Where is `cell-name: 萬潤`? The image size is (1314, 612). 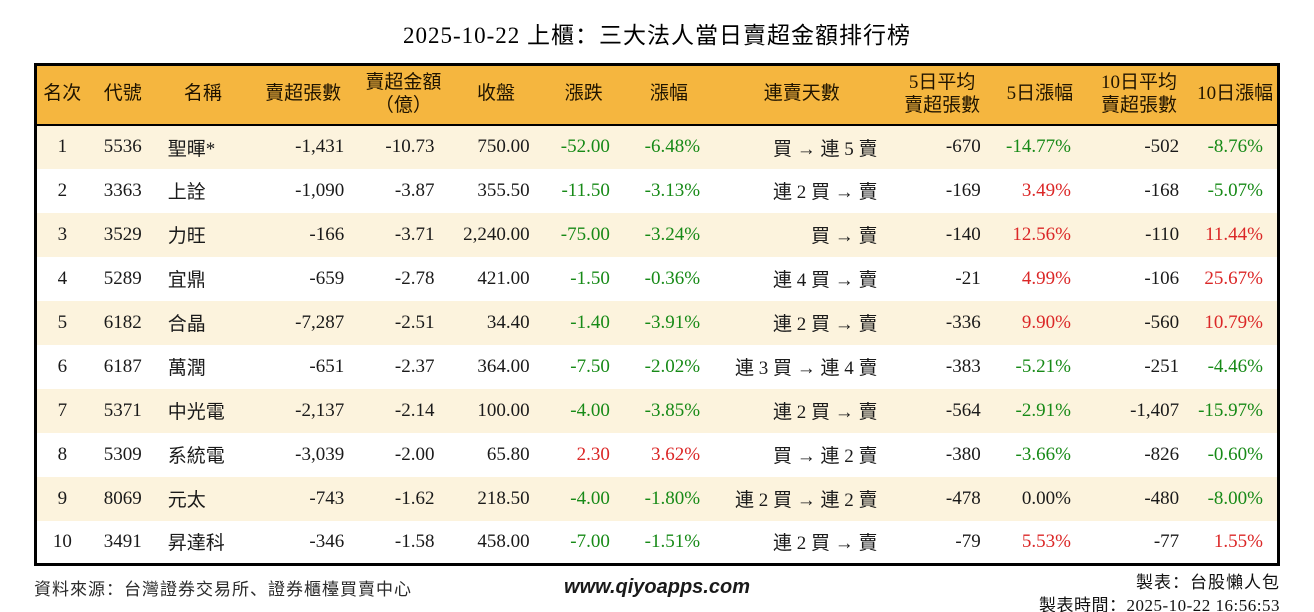
cell-name: 萬潤 is located at coordinates (186, 368).